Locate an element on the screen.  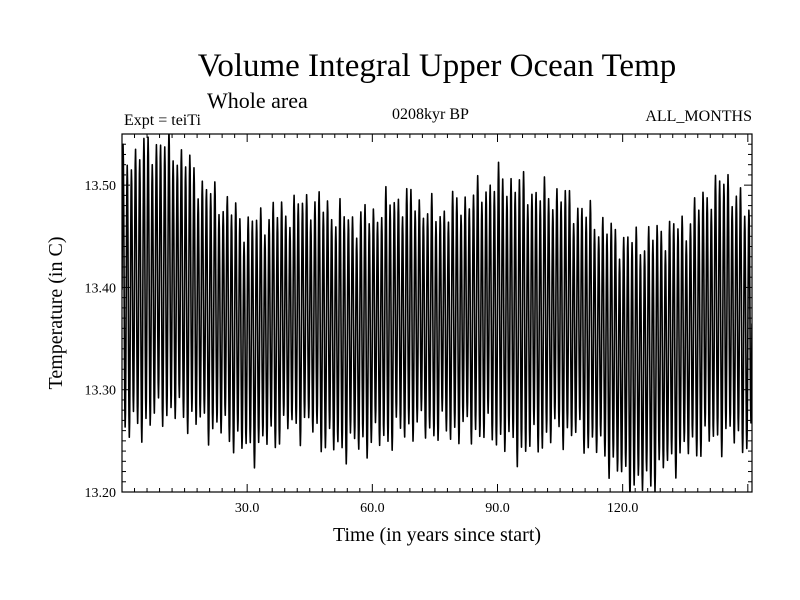
x-tick-label: 30.0 is located at coordinates (247, 508).